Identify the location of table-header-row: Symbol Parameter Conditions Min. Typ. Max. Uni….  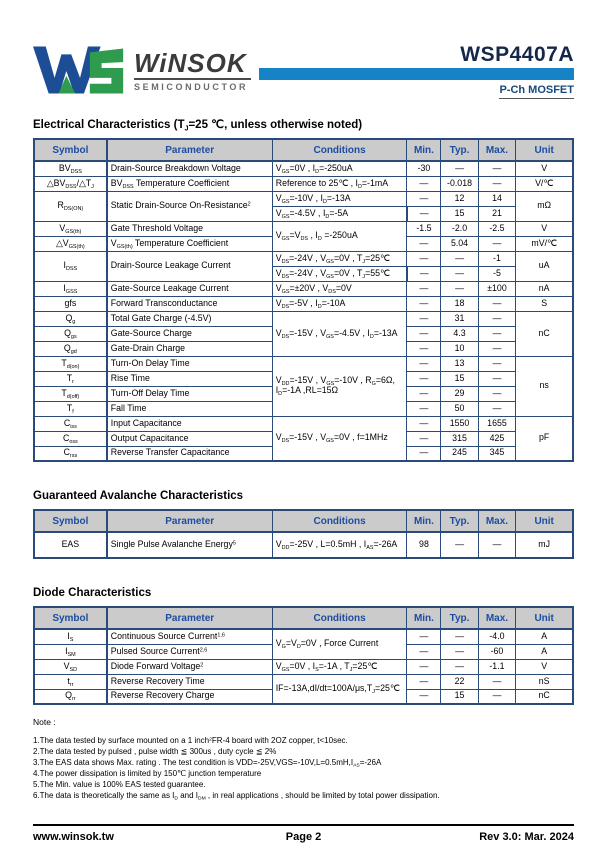
(303, 150).